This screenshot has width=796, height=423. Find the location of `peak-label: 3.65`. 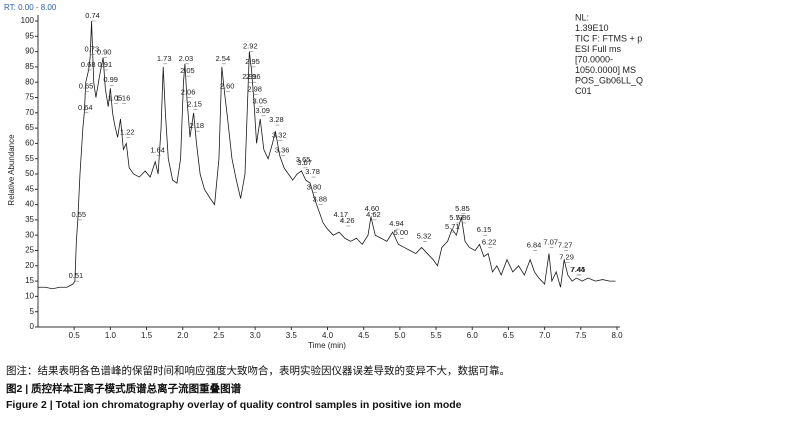

peak-label: 3.65 is located at coordinates (303, 159).